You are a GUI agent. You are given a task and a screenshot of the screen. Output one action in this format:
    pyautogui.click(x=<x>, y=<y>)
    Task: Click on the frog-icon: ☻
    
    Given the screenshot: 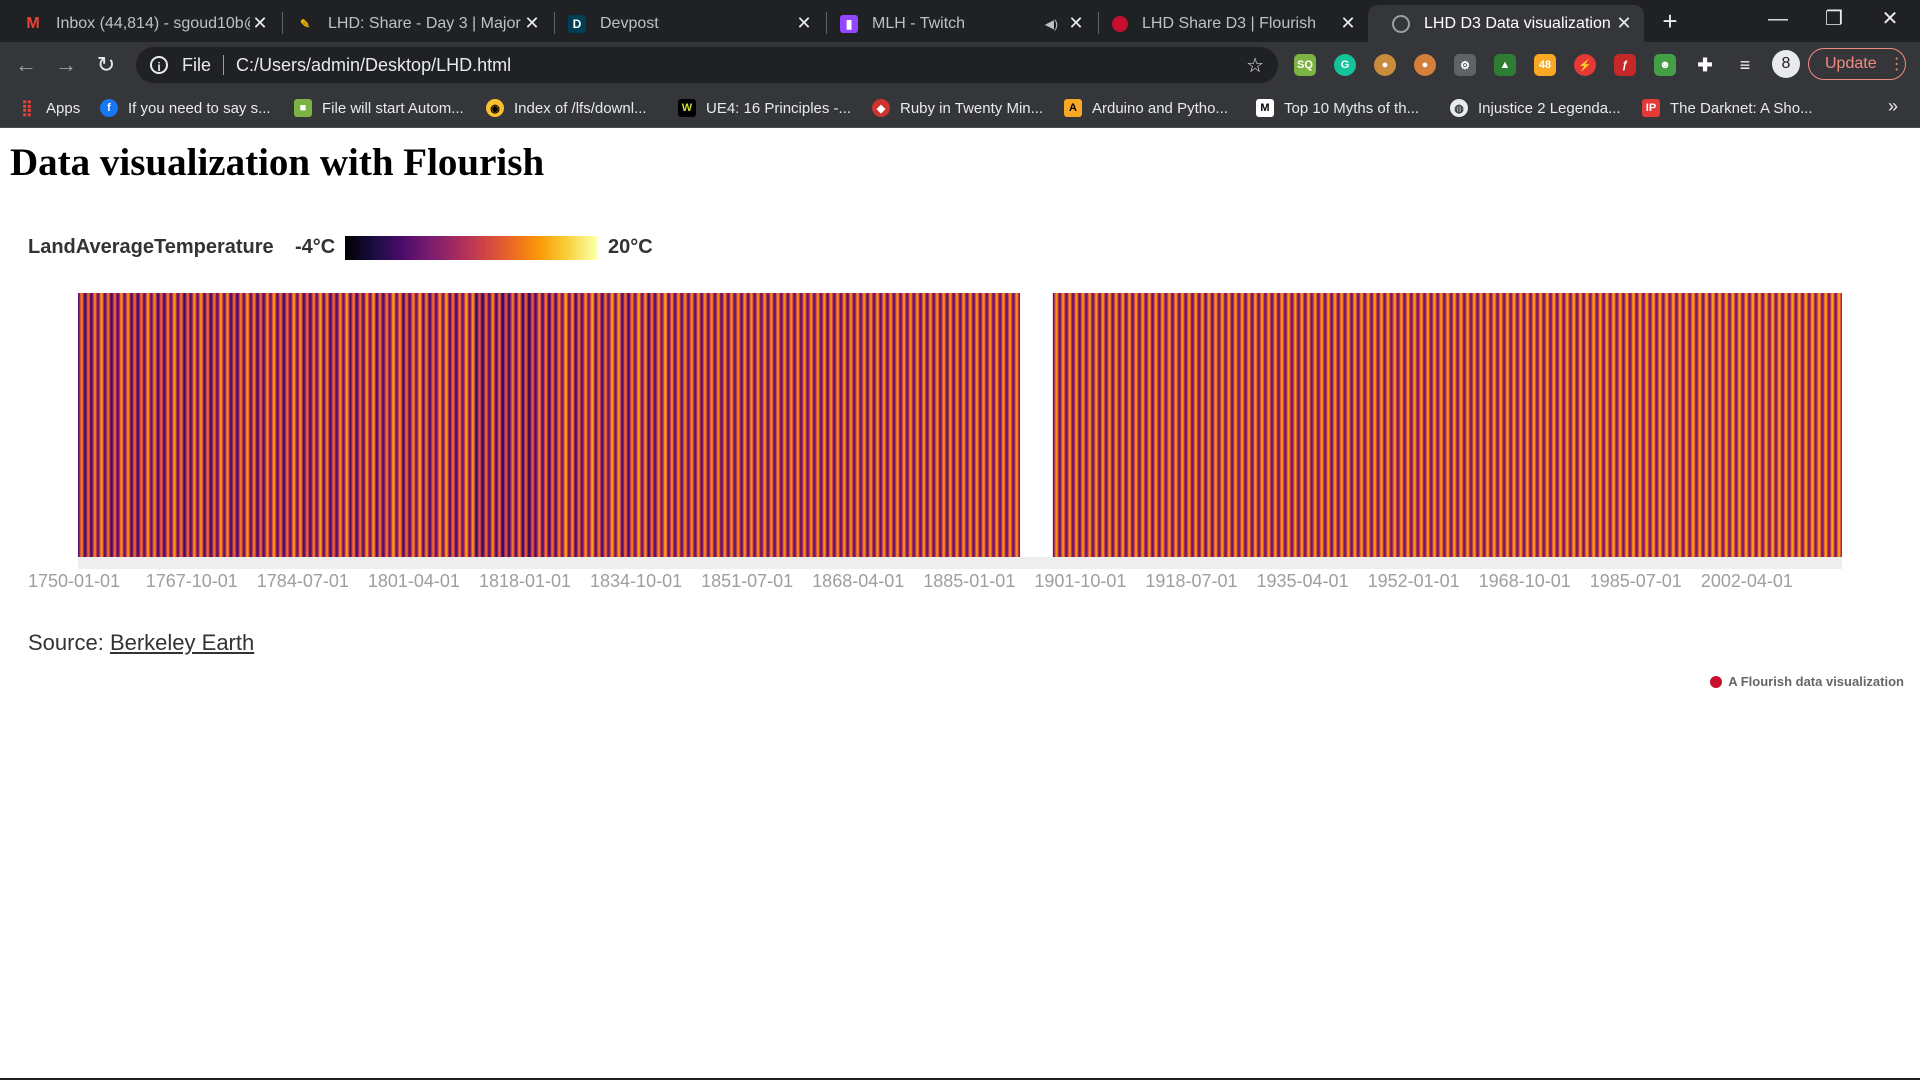 What is the action you would take?
    pyautogui.click(x=1665, y=65)
    